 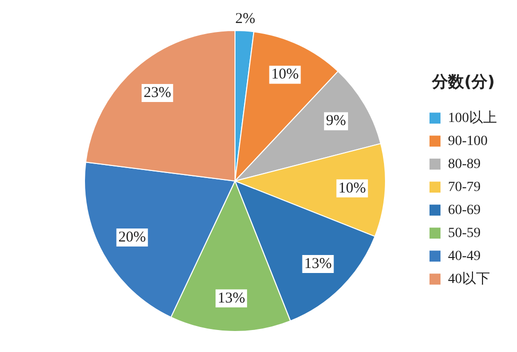 I want to click on legend-title: 分数(分), so click(x=463, y=82).